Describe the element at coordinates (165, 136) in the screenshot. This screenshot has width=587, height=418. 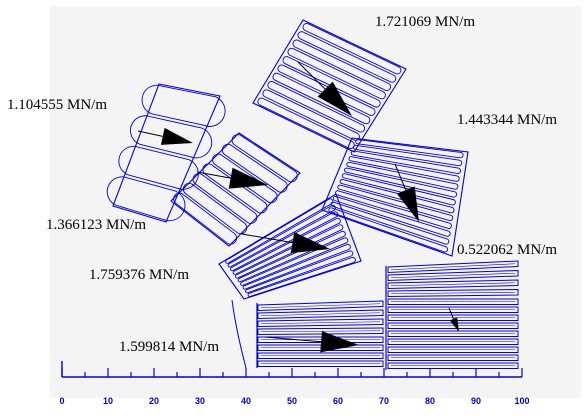
I see `force-arrow-upper-left` at that location.